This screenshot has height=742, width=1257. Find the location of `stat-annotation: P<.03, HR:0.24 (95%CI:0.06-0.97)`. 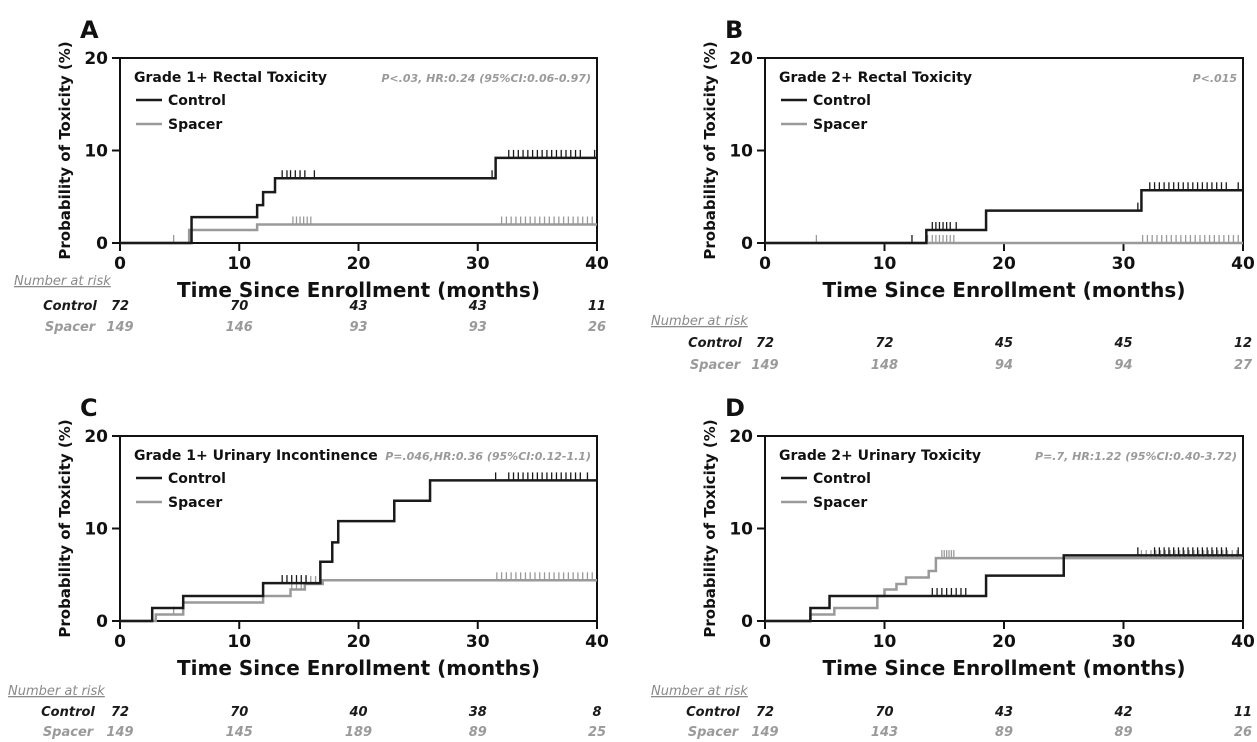

stat-annotation: P<.03, HR:0.24 (95%CI:0.06-0.97) is located at coordinates (486, 78).